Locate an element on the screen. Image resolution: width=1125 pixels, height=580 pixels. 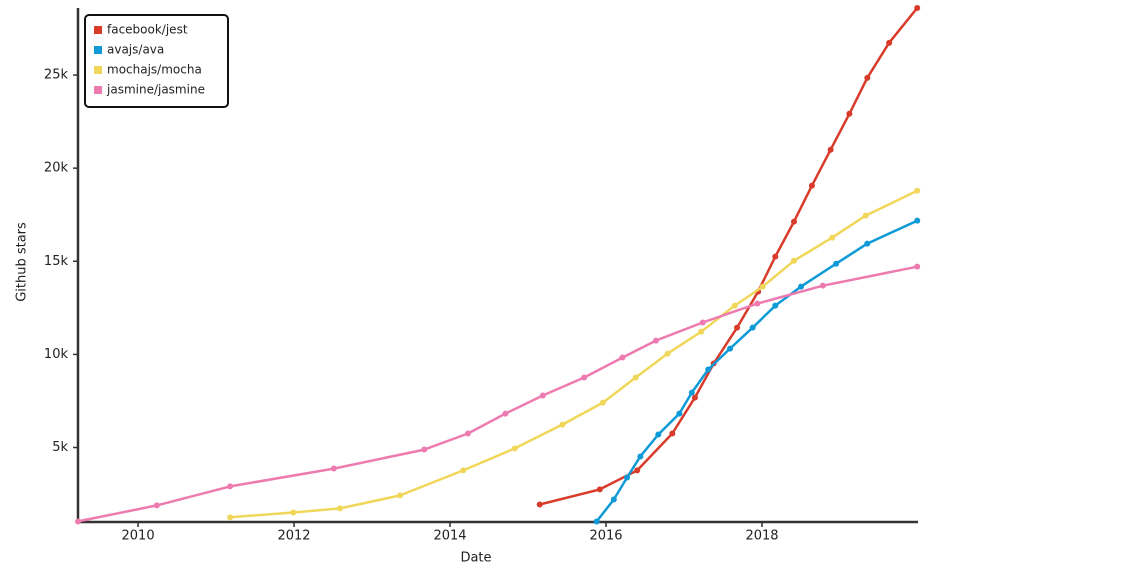
y-axis-label: Github stars is located at coordinates (22, 262).